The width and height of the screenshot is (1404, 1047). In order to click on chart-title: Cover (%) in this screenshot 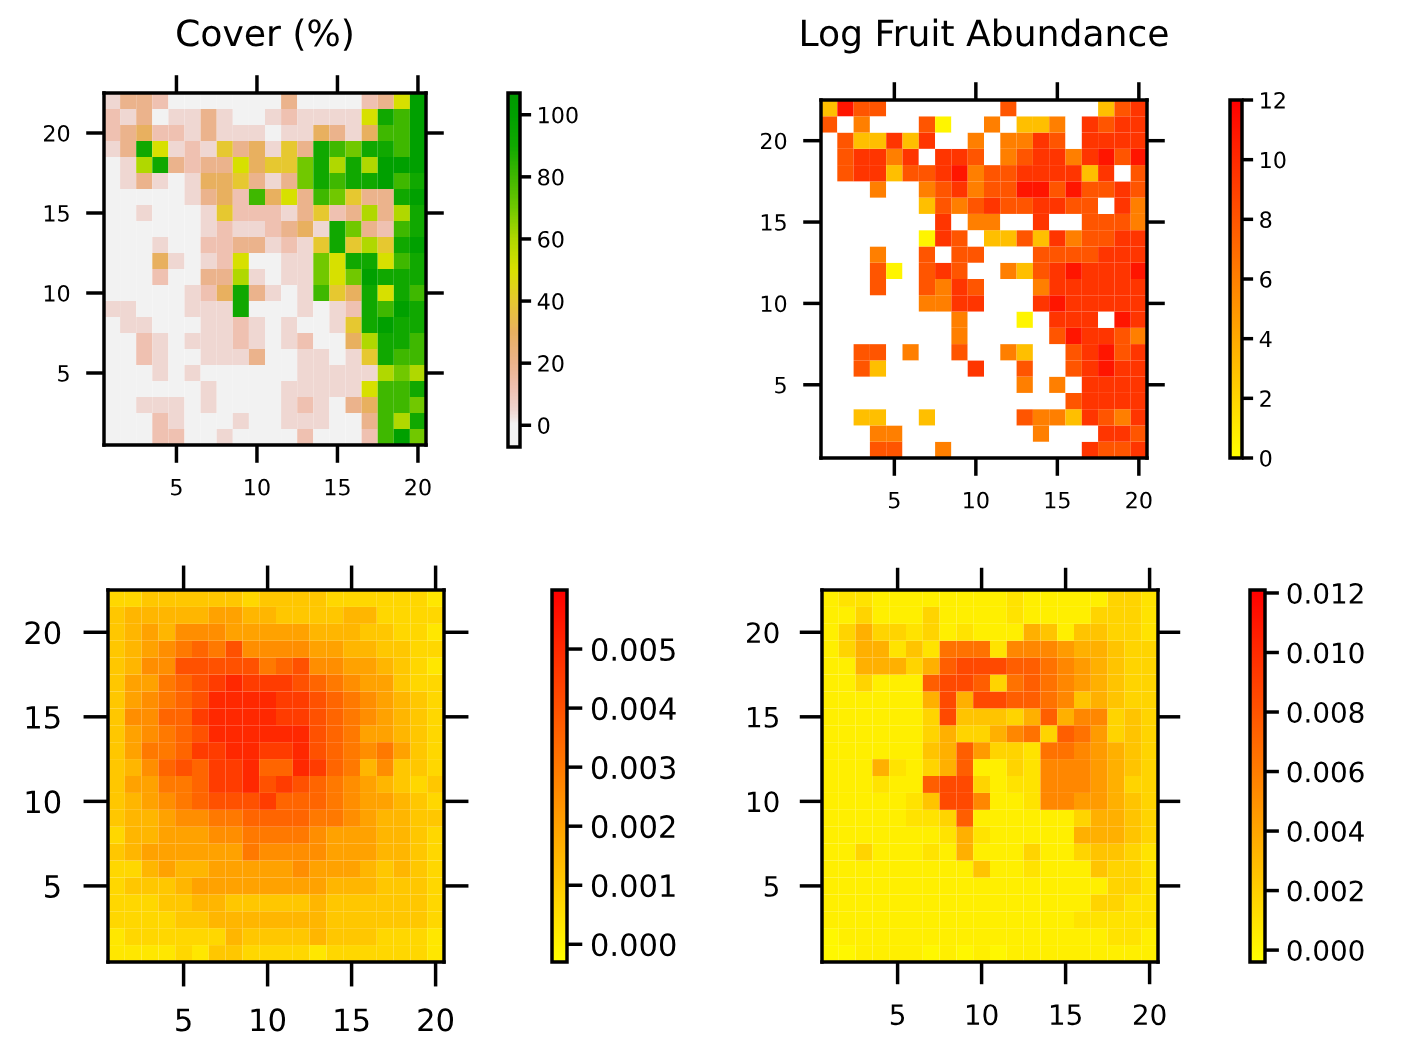, I will do `click(264, 34)`.